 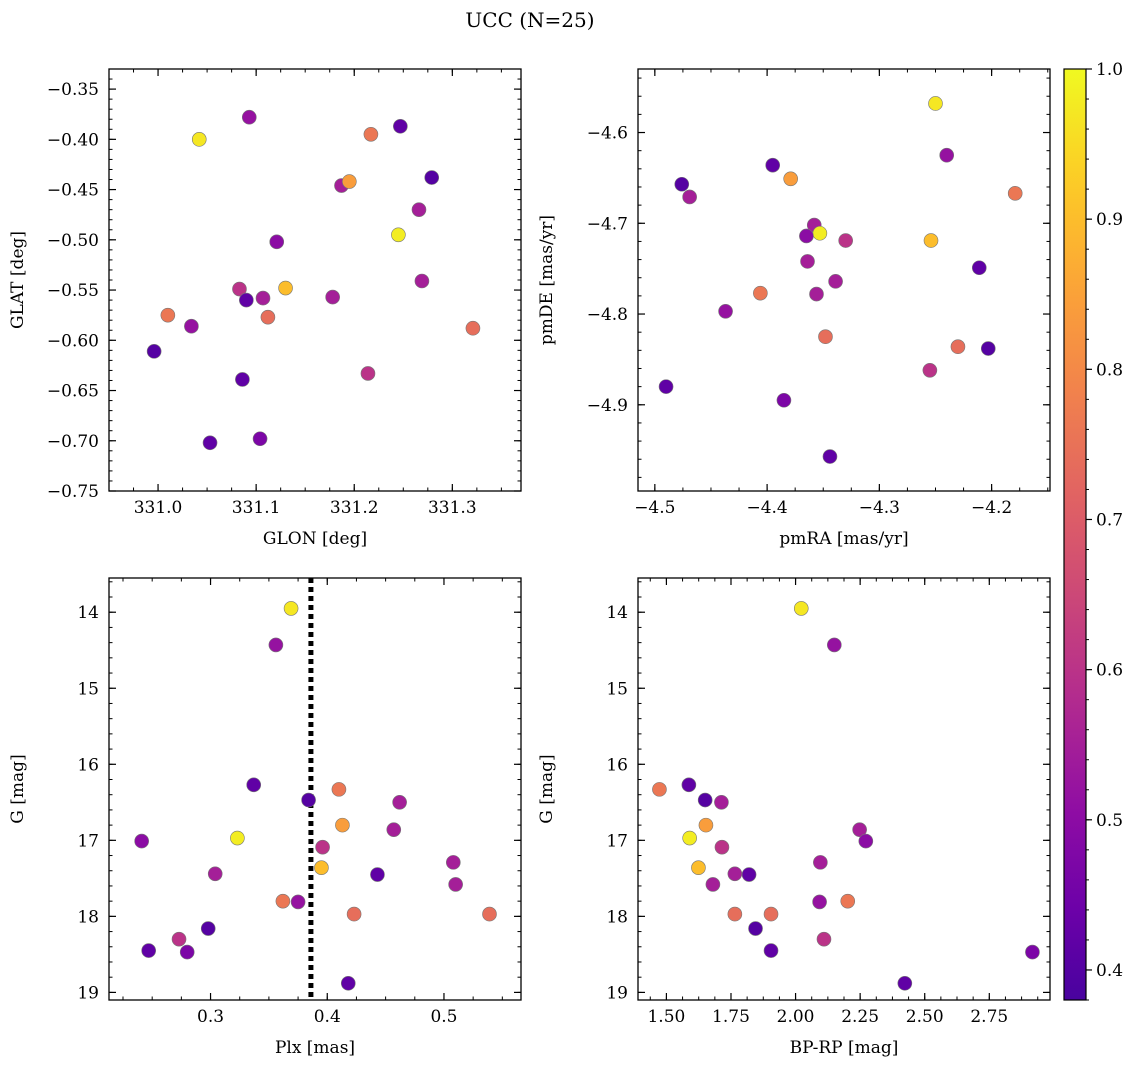 What do you see at coordinates (73, 241) in the screenshot?
I see `y-tick-label: −0.50` at bounding box center [73, 241].